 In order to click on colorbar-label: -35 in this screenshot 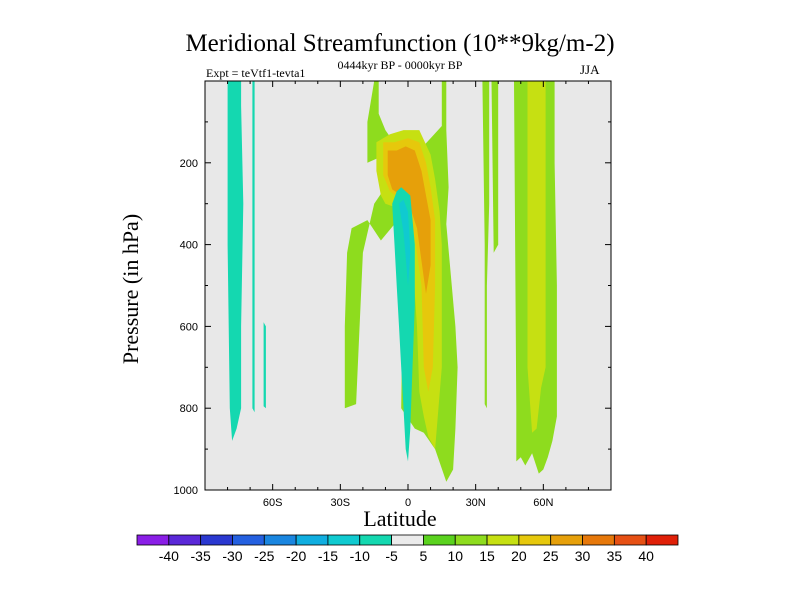, I will do `click(201, 556)`.